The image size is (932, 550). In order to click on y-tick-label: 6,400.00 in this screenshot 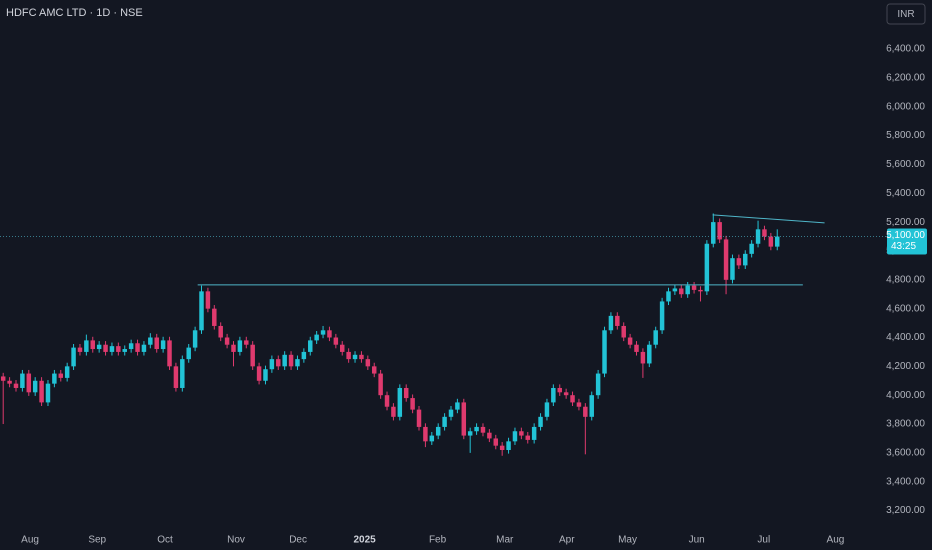, I will do `click(905, 49)`.